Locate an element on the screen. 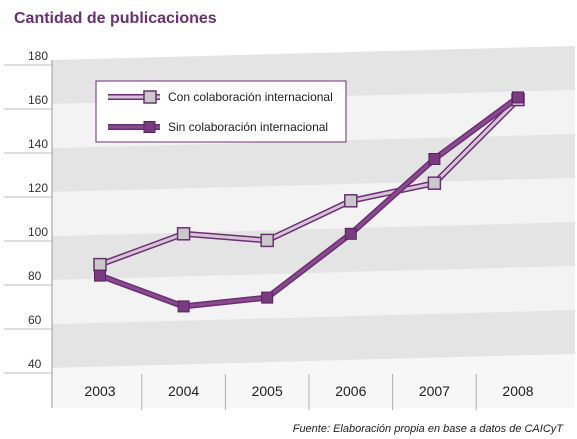 The image size is (577, 439). x-tick-label: 2008 is located at coordinates (517, 391).